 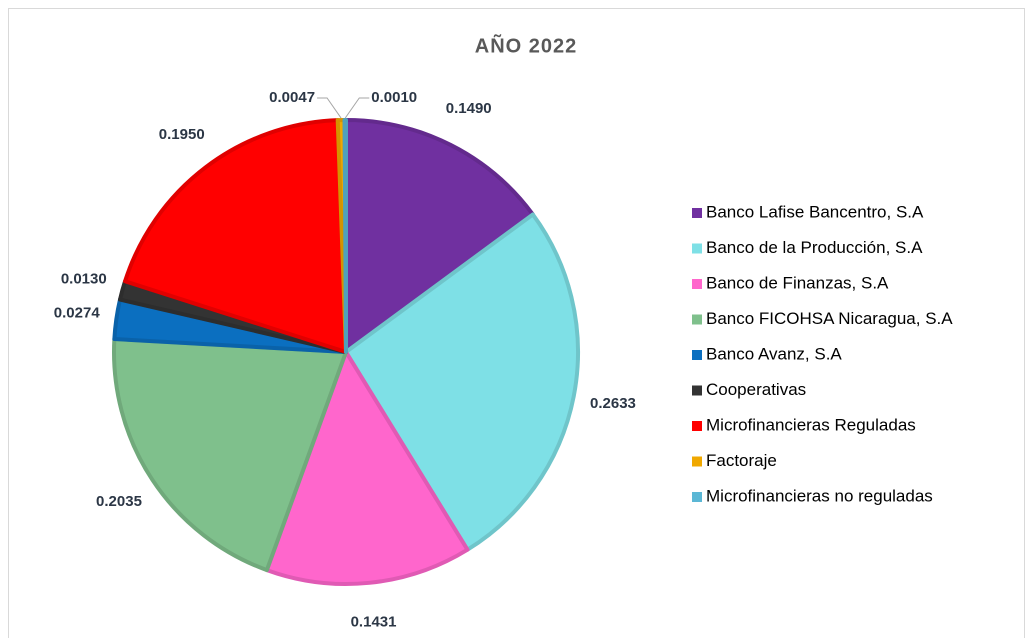 What do you see at coordinates (77, 312) in the screenshot?
I see `data-label: 0.0274` at bounding box center [77, 312].